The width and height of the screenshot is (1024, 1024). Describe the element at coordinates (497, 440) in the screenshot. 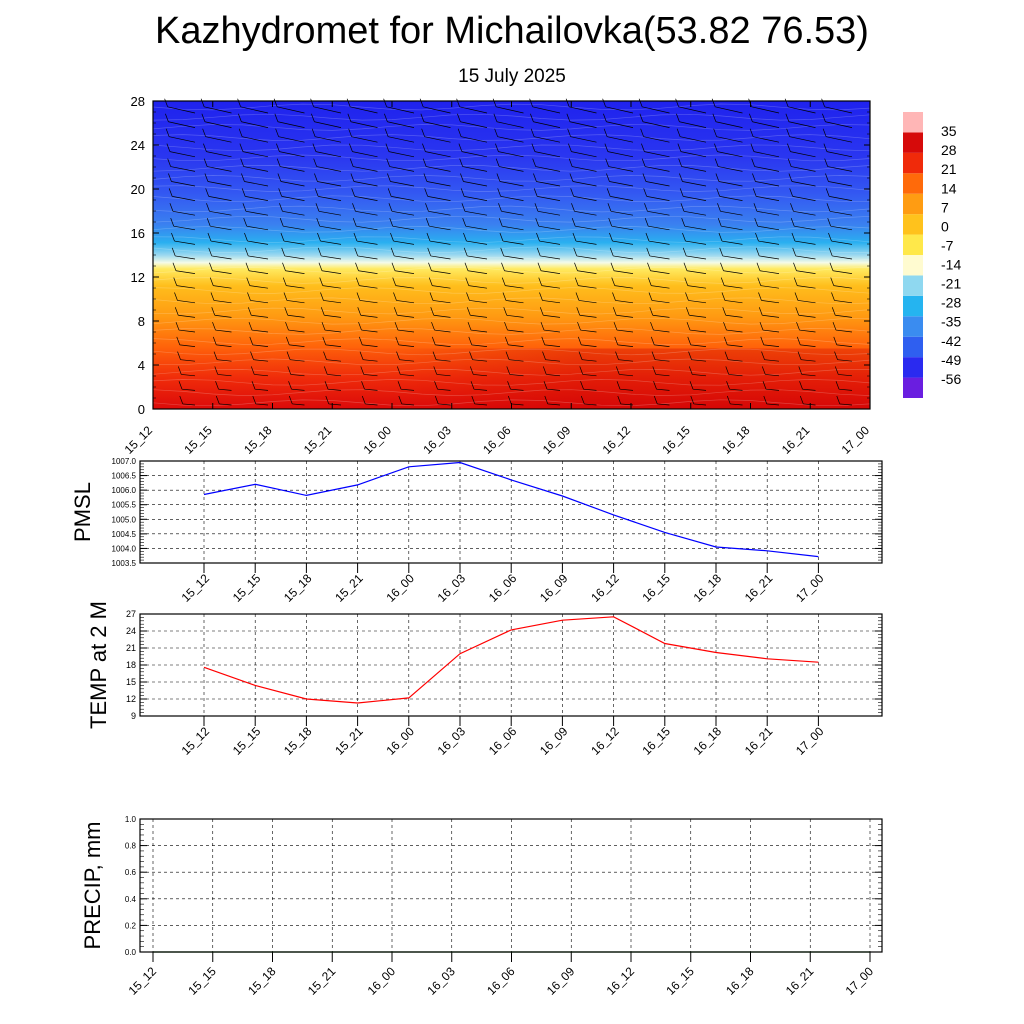

I see `x-tick-label: 16_06` at that location.